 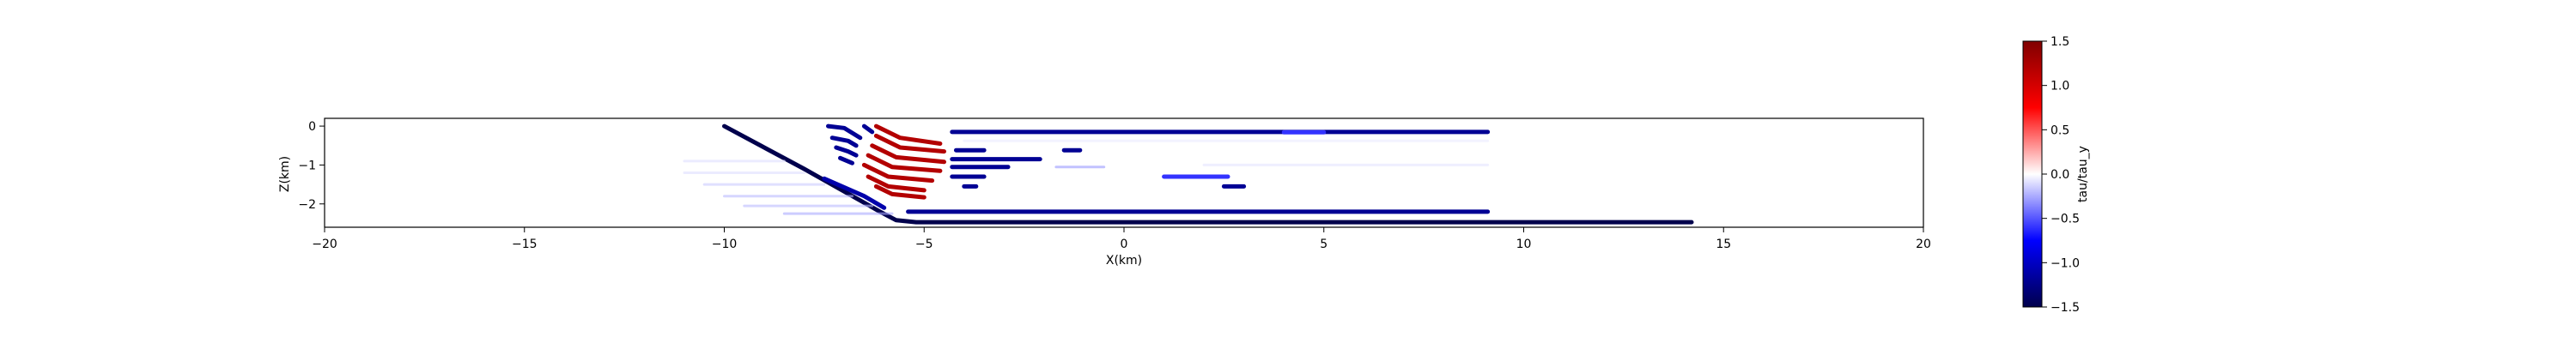 What do you see at coordinates (1124, 261) in the screenshot?
I see `x-axis-label: X(km)` at bounding box center [1124, 261].